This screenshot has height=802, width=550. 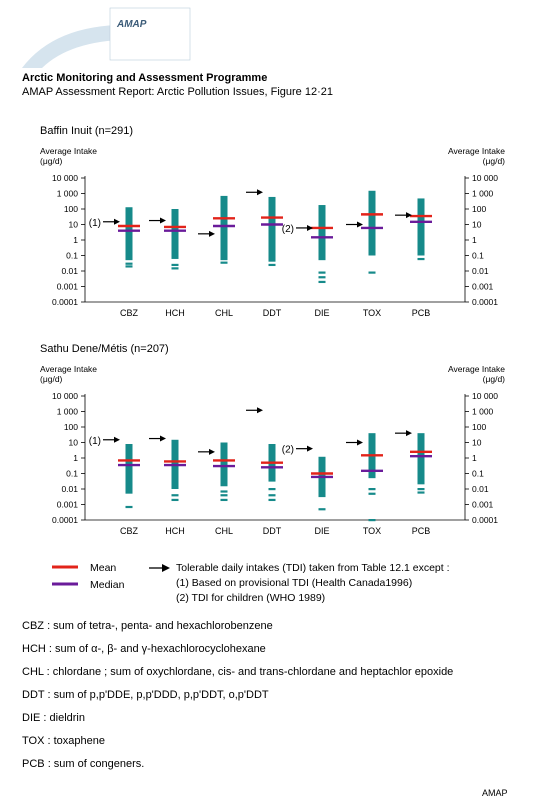 What do you see at coordinates (65, 520) in the screenshot?
I see `y-tick-label-left: 0.0001` at bounding box center [65, 520].